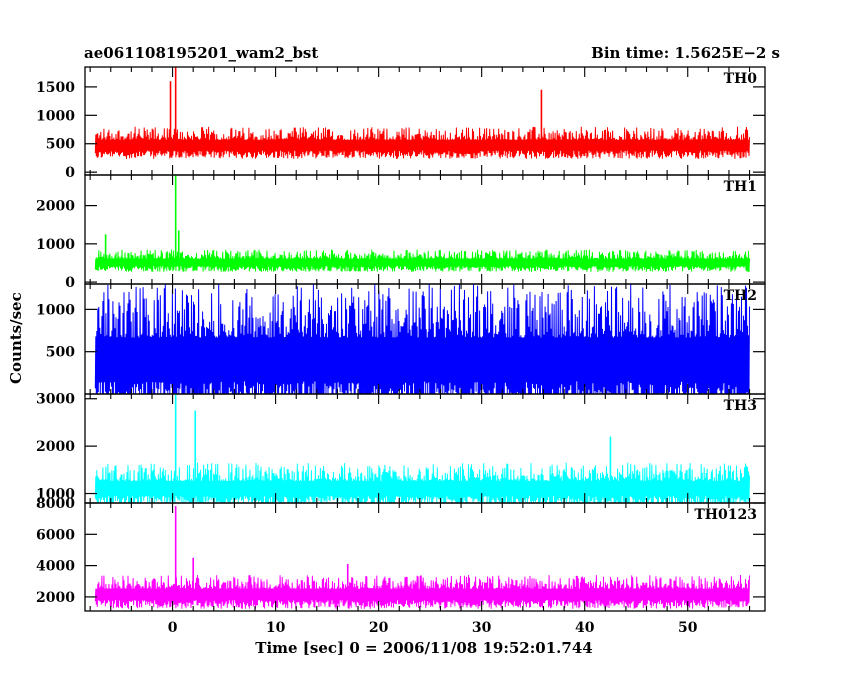 The image size is (850, 680). Describe the element at coordinates (55, 88) in the screenshot. I see `y-tick-label-th0: 1500` at that location.